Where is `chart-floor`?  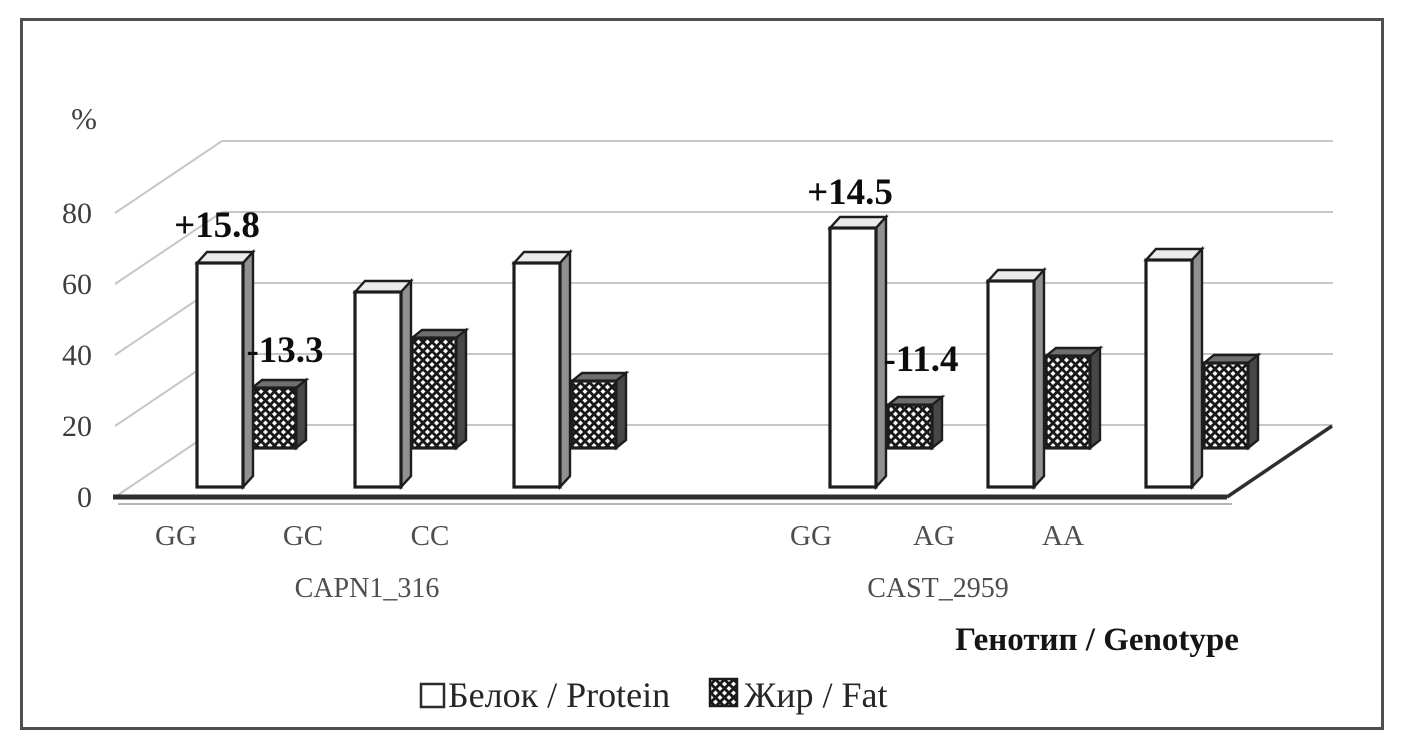 chart-floor is located at coordinates (723, 464).